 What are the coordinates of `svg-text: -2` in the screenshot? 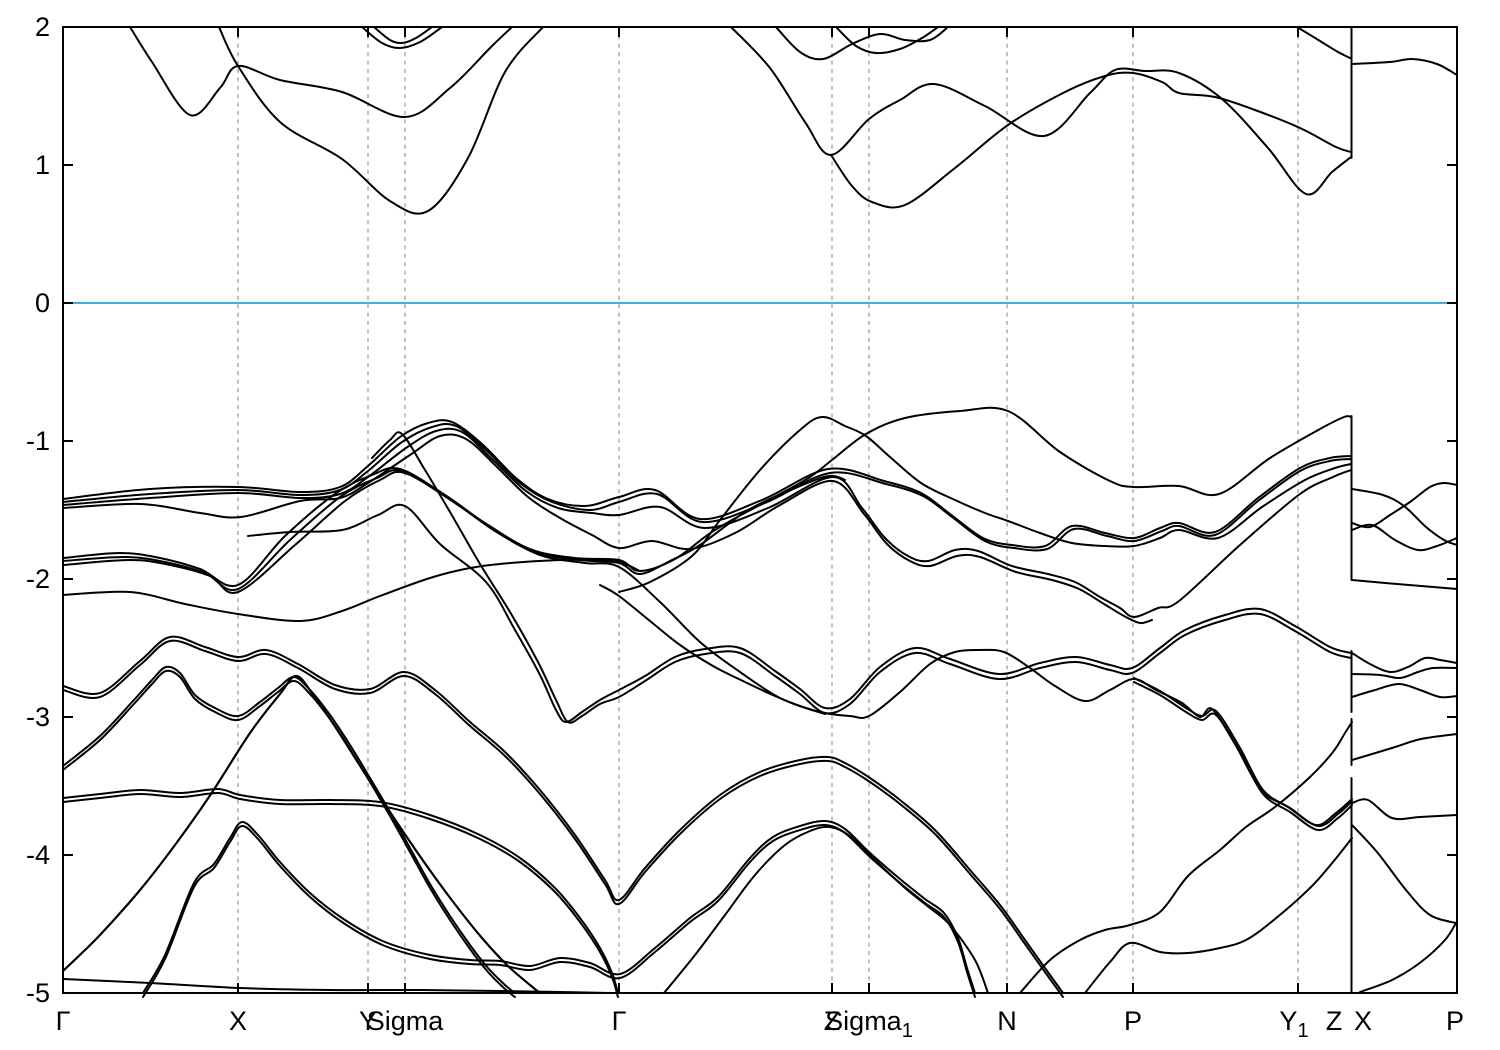 It's located at (38, 579).